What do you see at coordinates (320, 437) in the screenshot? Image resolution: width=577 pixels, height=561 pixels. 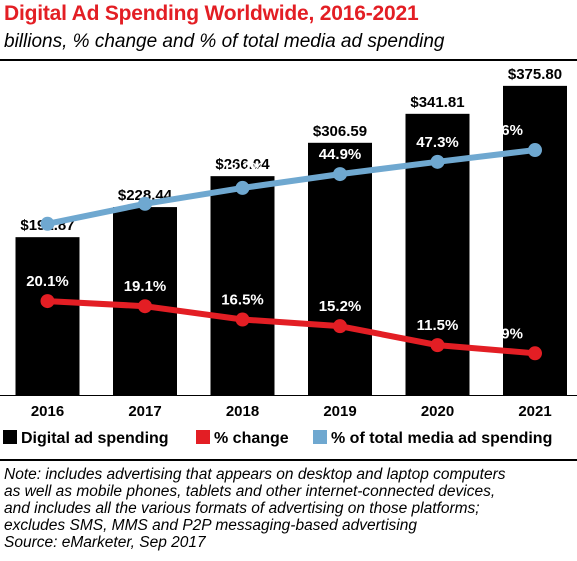 I see `legend-share-swatch` at bounding box center [320, 437].